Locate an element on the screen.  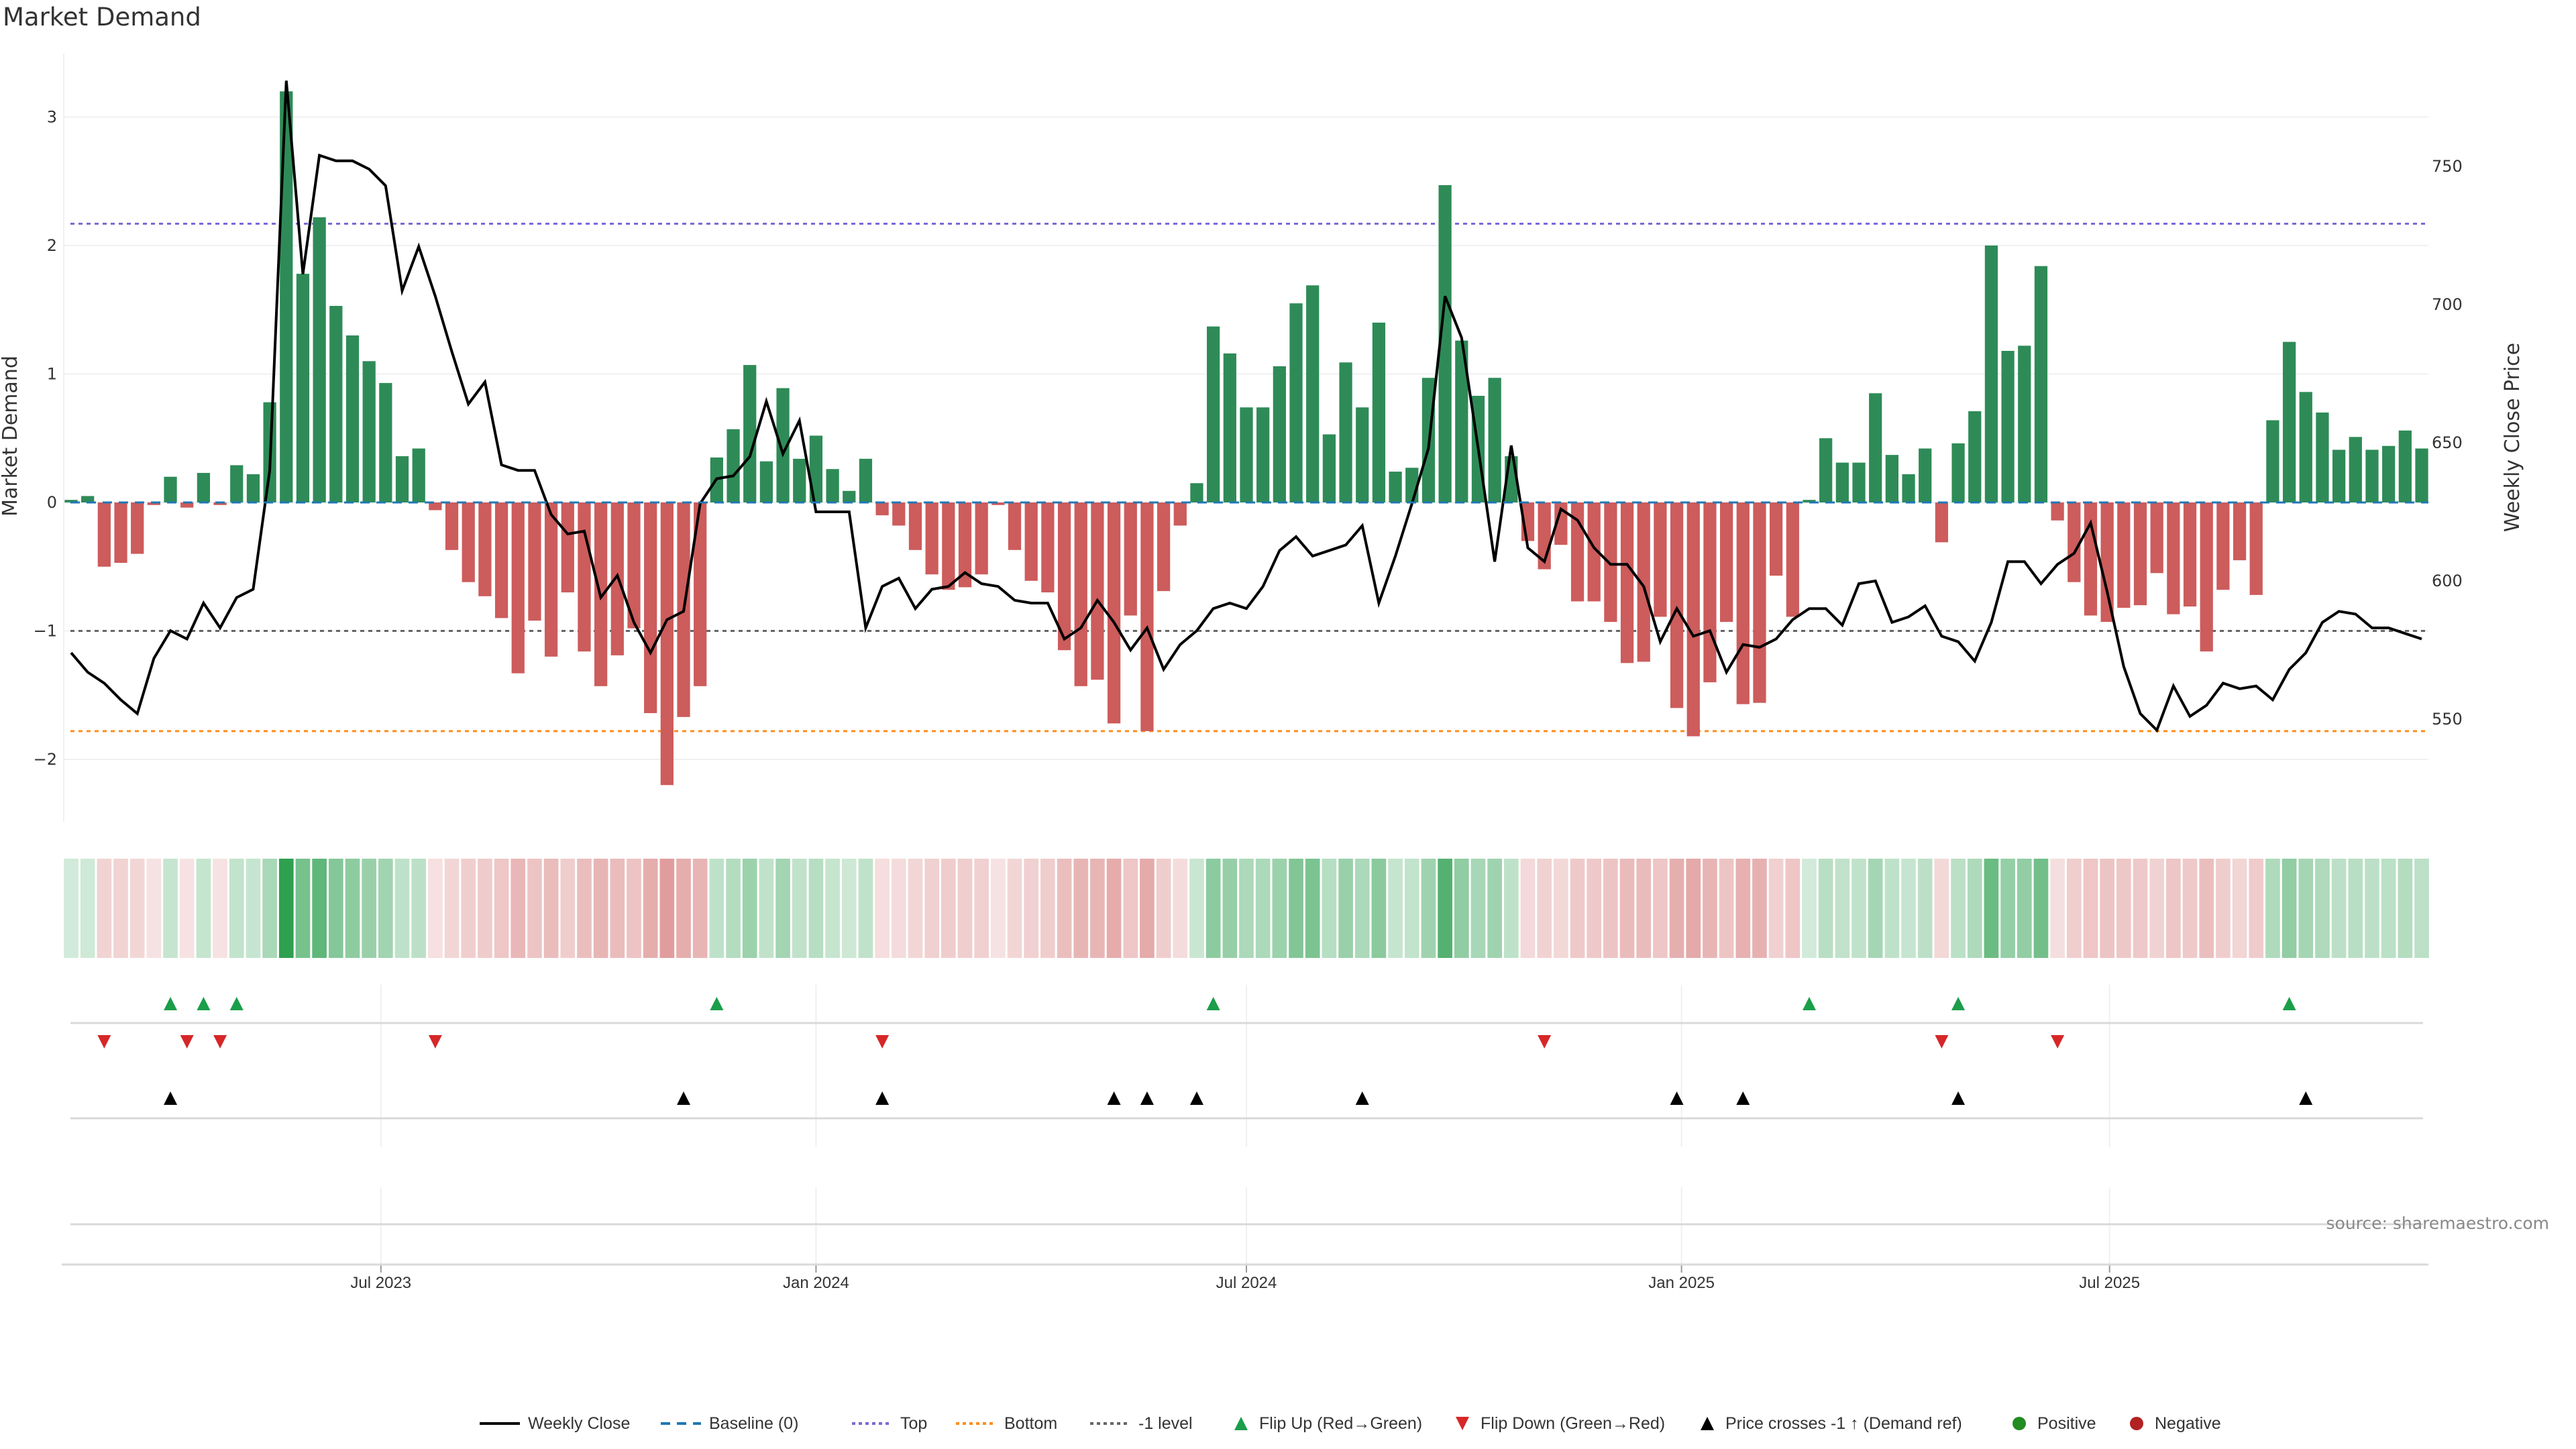
legend-label: Positive is located at coordinates (2066, 1423).